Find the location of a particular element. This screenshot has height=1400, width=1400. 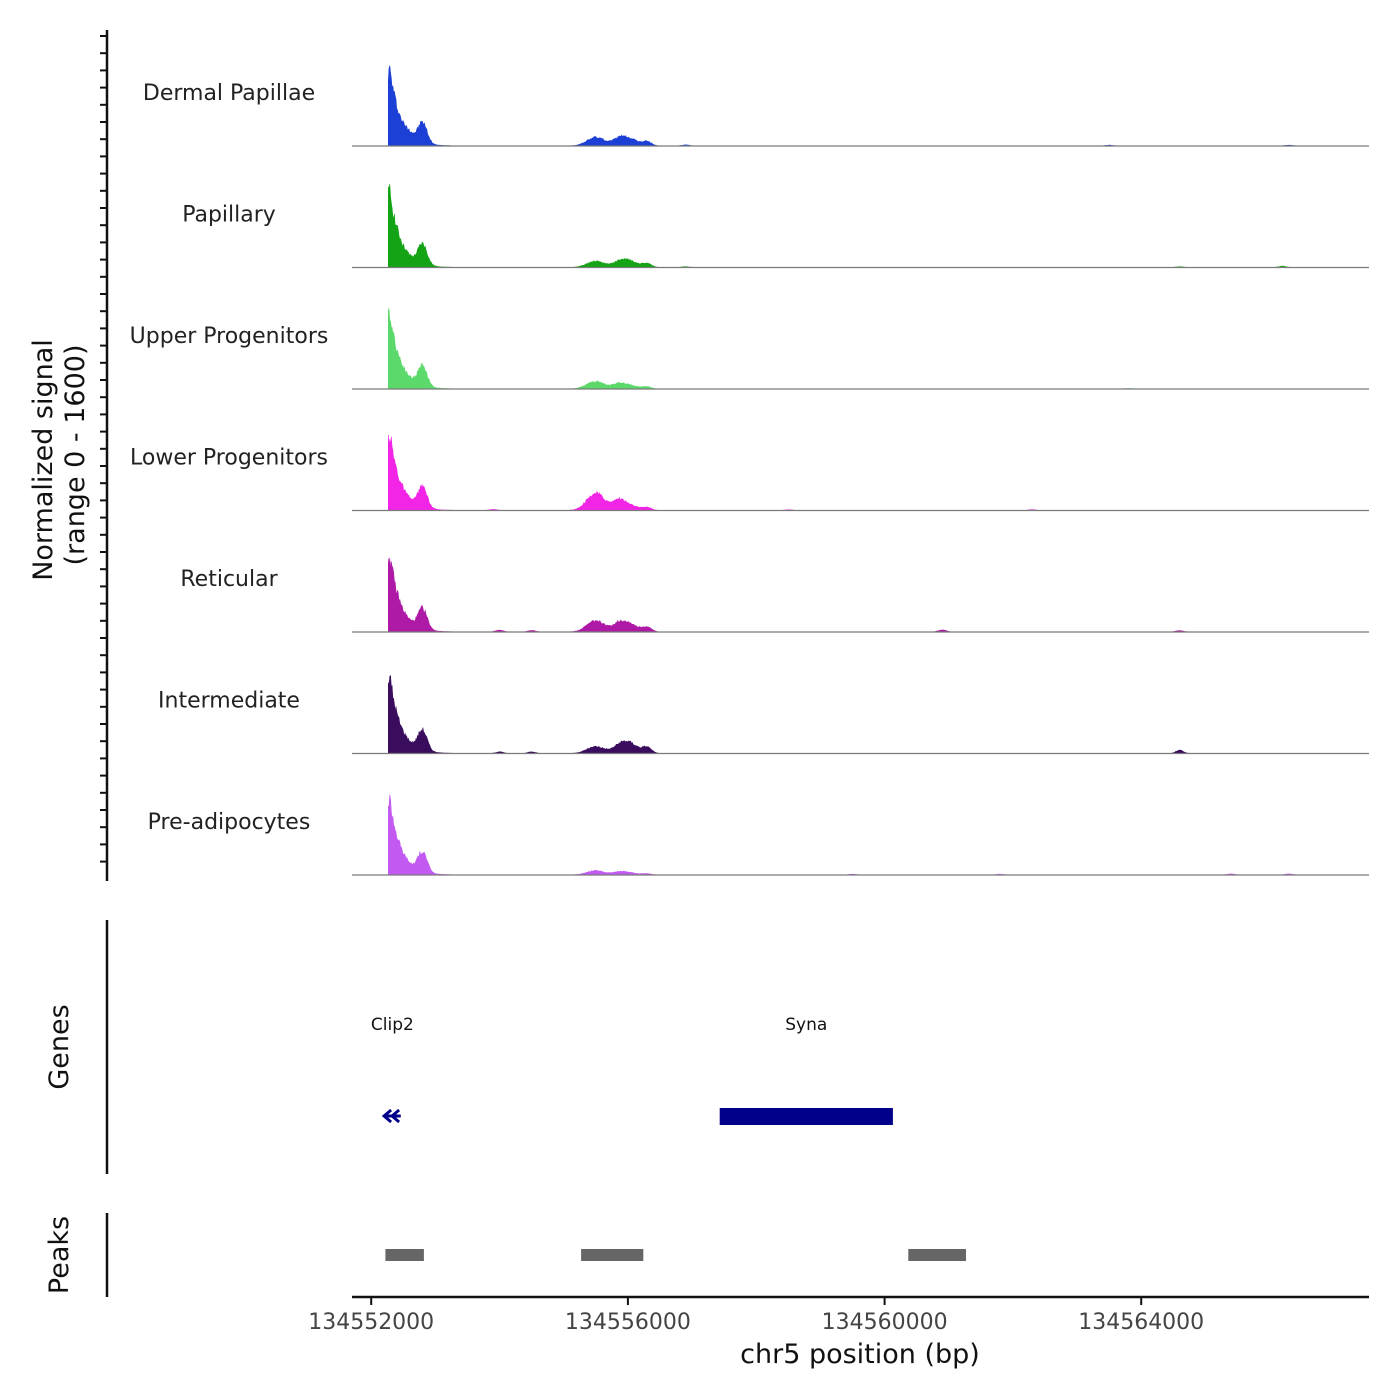

x-axis-ticks: 134552000 134556000 134560000 134564000 is located at coordinates (756, 1316).